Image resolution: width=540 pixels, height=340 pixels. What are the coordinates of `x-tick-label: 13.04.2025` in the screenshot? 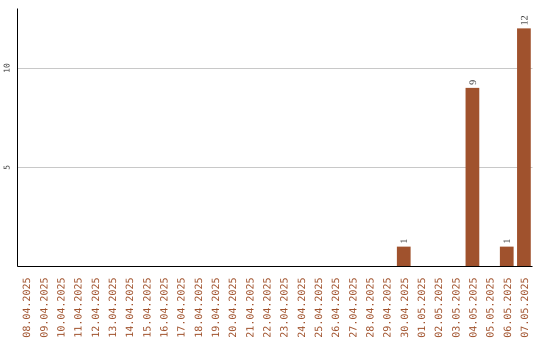 It's located at (113, 307).